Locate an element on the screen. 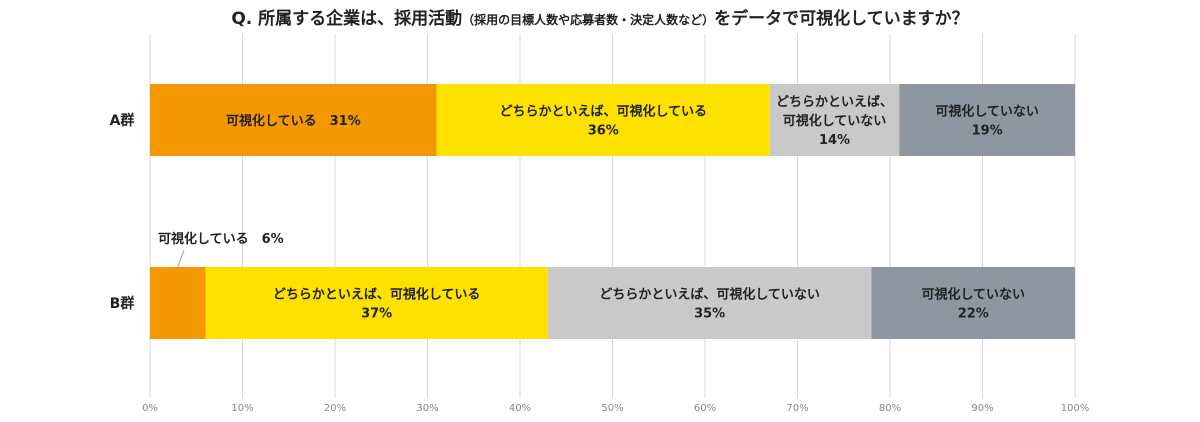  chart-title-main-prefix: Q. 所属する企業は、採用活動 is located at coordinates (346, 18).